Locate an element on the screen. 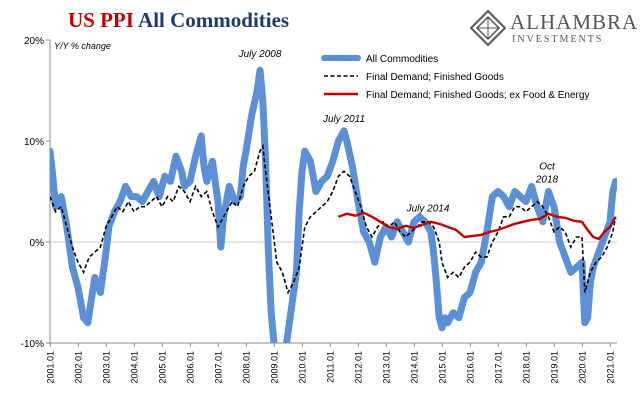  annotation-label: July 2014 is located at coordinates (428, 209).